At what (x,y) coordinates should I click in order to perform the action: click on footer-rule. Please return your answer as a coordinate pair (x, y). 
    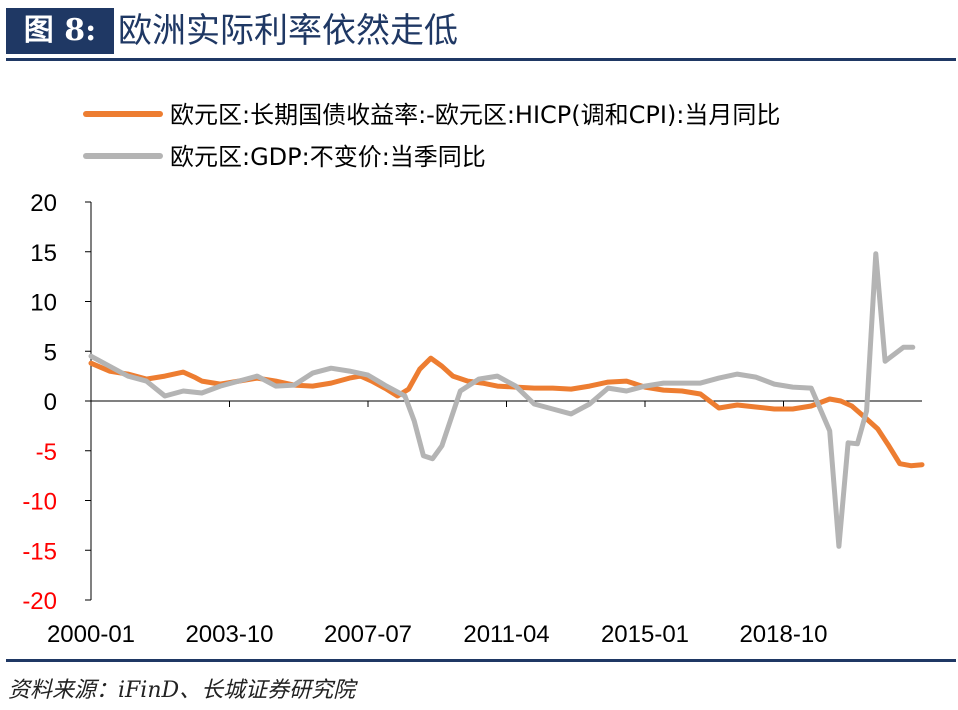
    Looking at the image, I should click on (481, 660).